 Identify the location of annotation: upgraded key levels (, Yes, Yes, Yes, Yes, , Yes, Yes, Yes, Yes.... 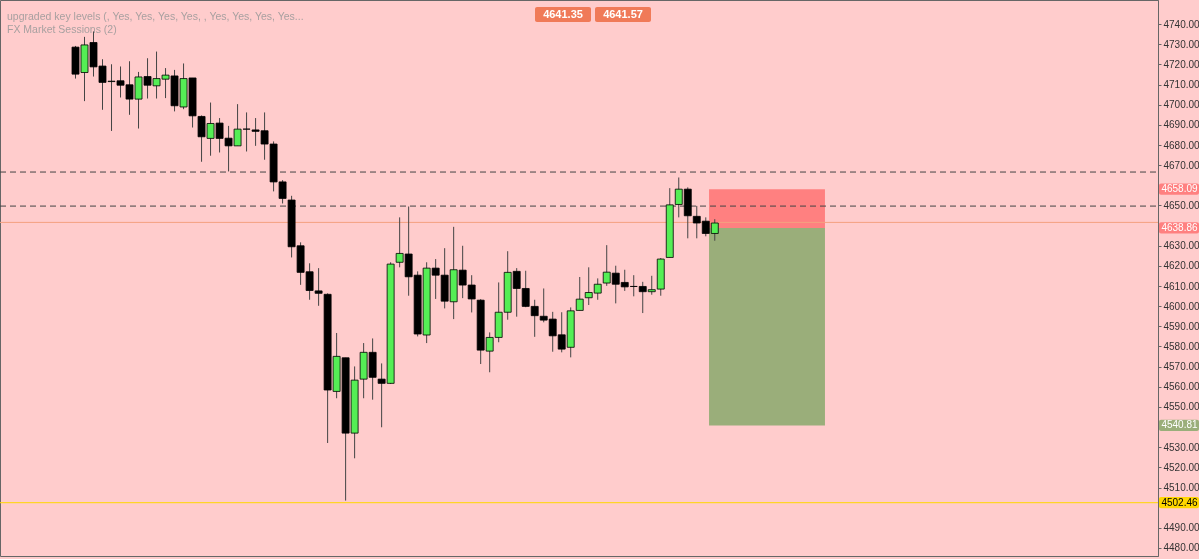
(155, 16).